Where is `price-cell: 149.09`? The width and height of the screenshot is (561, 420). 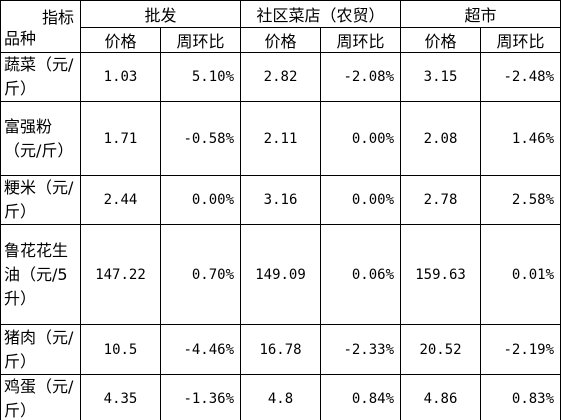 price-cell: 149.09 is located at coordinates (281, 274).